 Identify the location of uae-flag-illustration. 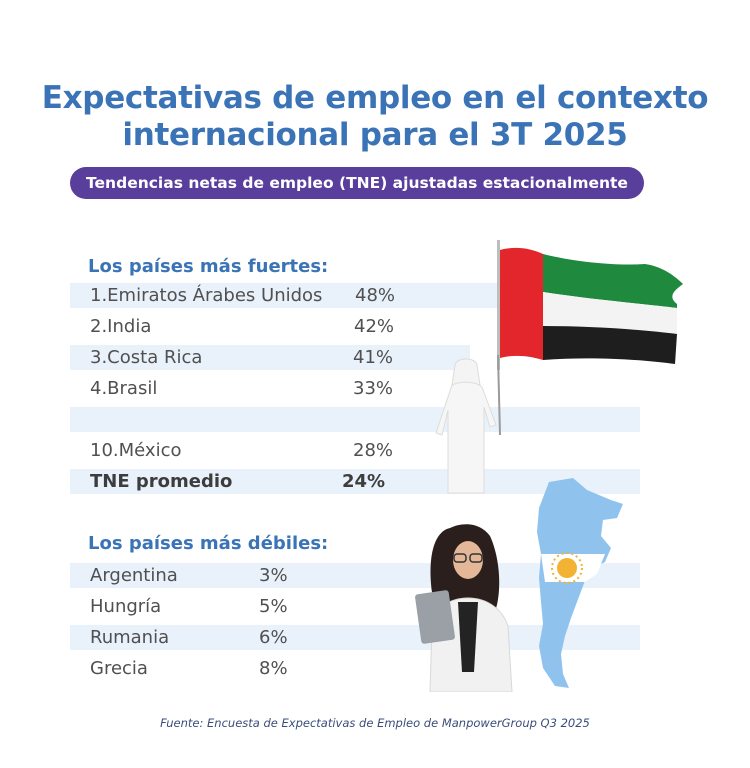
(590, 305).